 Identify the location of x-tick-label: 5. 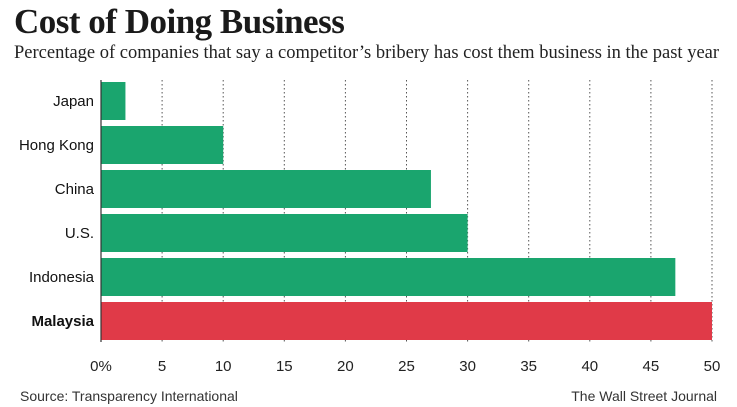
(162, 366).